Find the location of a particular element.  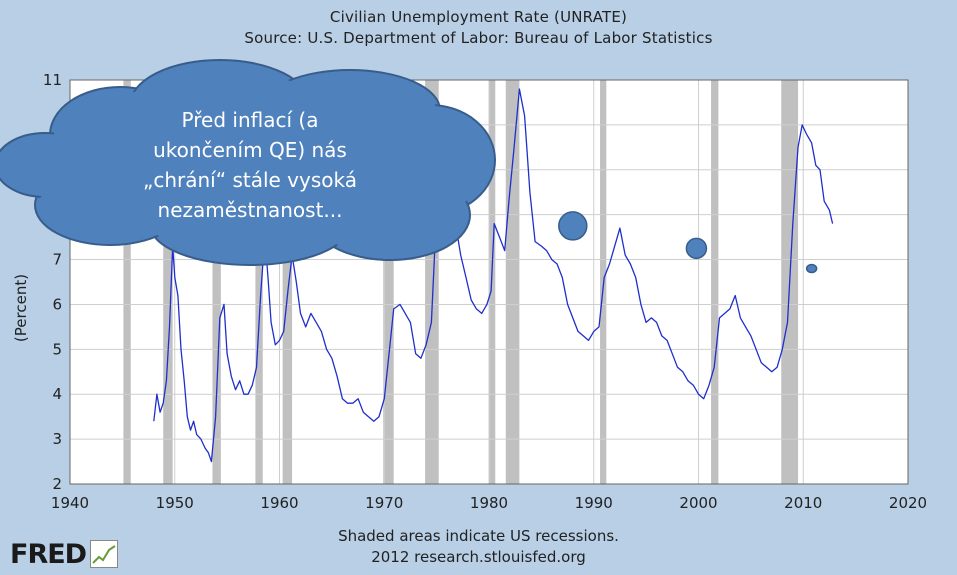

chart-title: Civilian Unemployment Rate (UNRATE) is located at coordinates (478, 17).